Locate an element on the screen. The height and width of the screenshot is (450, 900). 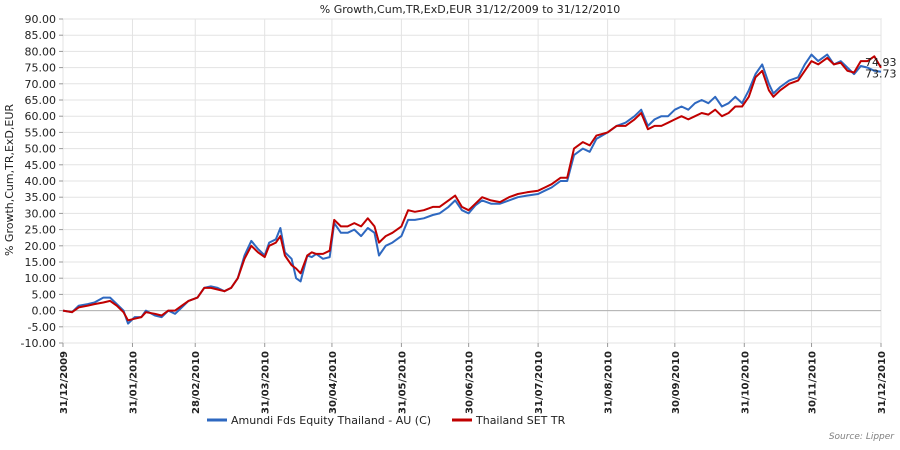
x-tick-label: 30/06/2010 is located at coordinates (470, 382).